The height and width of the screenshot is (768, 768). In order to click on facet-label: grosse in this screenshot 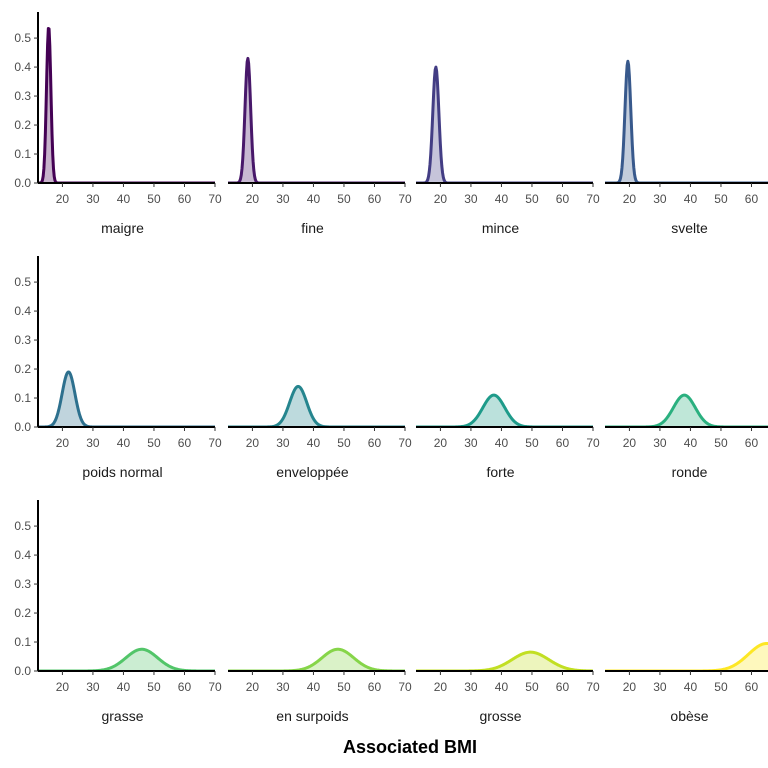, I will do `click(500, 716)`.